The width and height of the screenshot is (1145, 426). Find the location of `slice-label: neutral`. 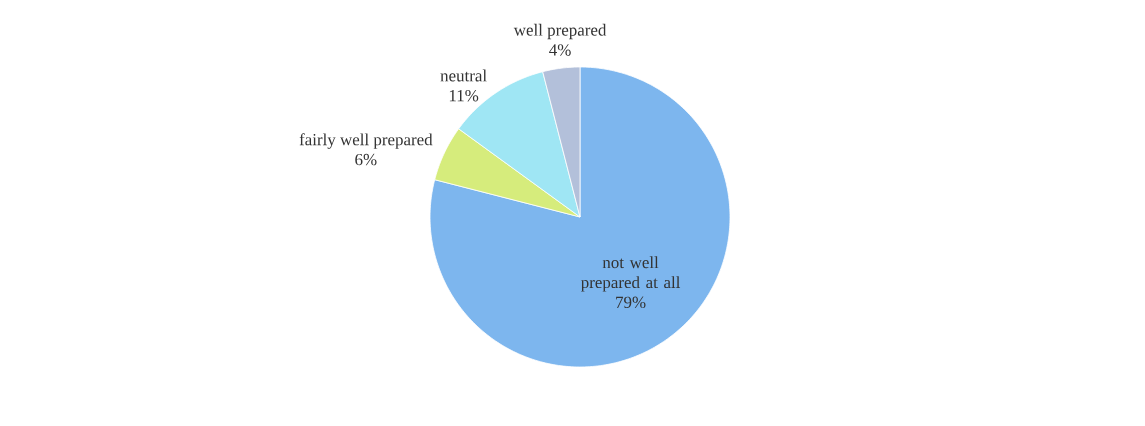

slice-label: neutral is located at coordinates (463, 75).